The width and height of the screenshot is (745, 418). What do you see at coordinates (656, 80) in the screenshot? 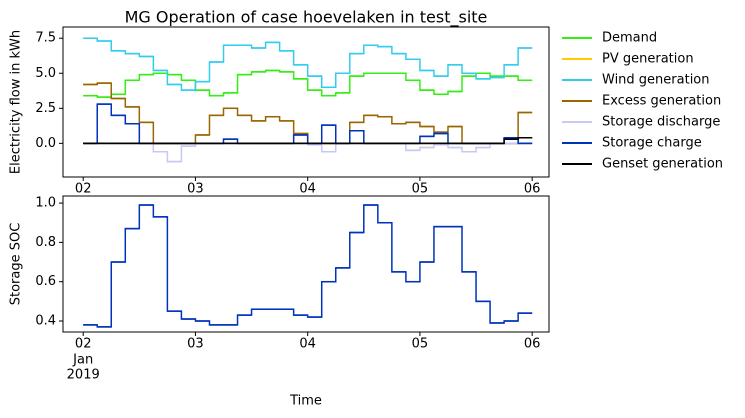
I see `legend-label: Wind generation` at bounding box center [656, 80].